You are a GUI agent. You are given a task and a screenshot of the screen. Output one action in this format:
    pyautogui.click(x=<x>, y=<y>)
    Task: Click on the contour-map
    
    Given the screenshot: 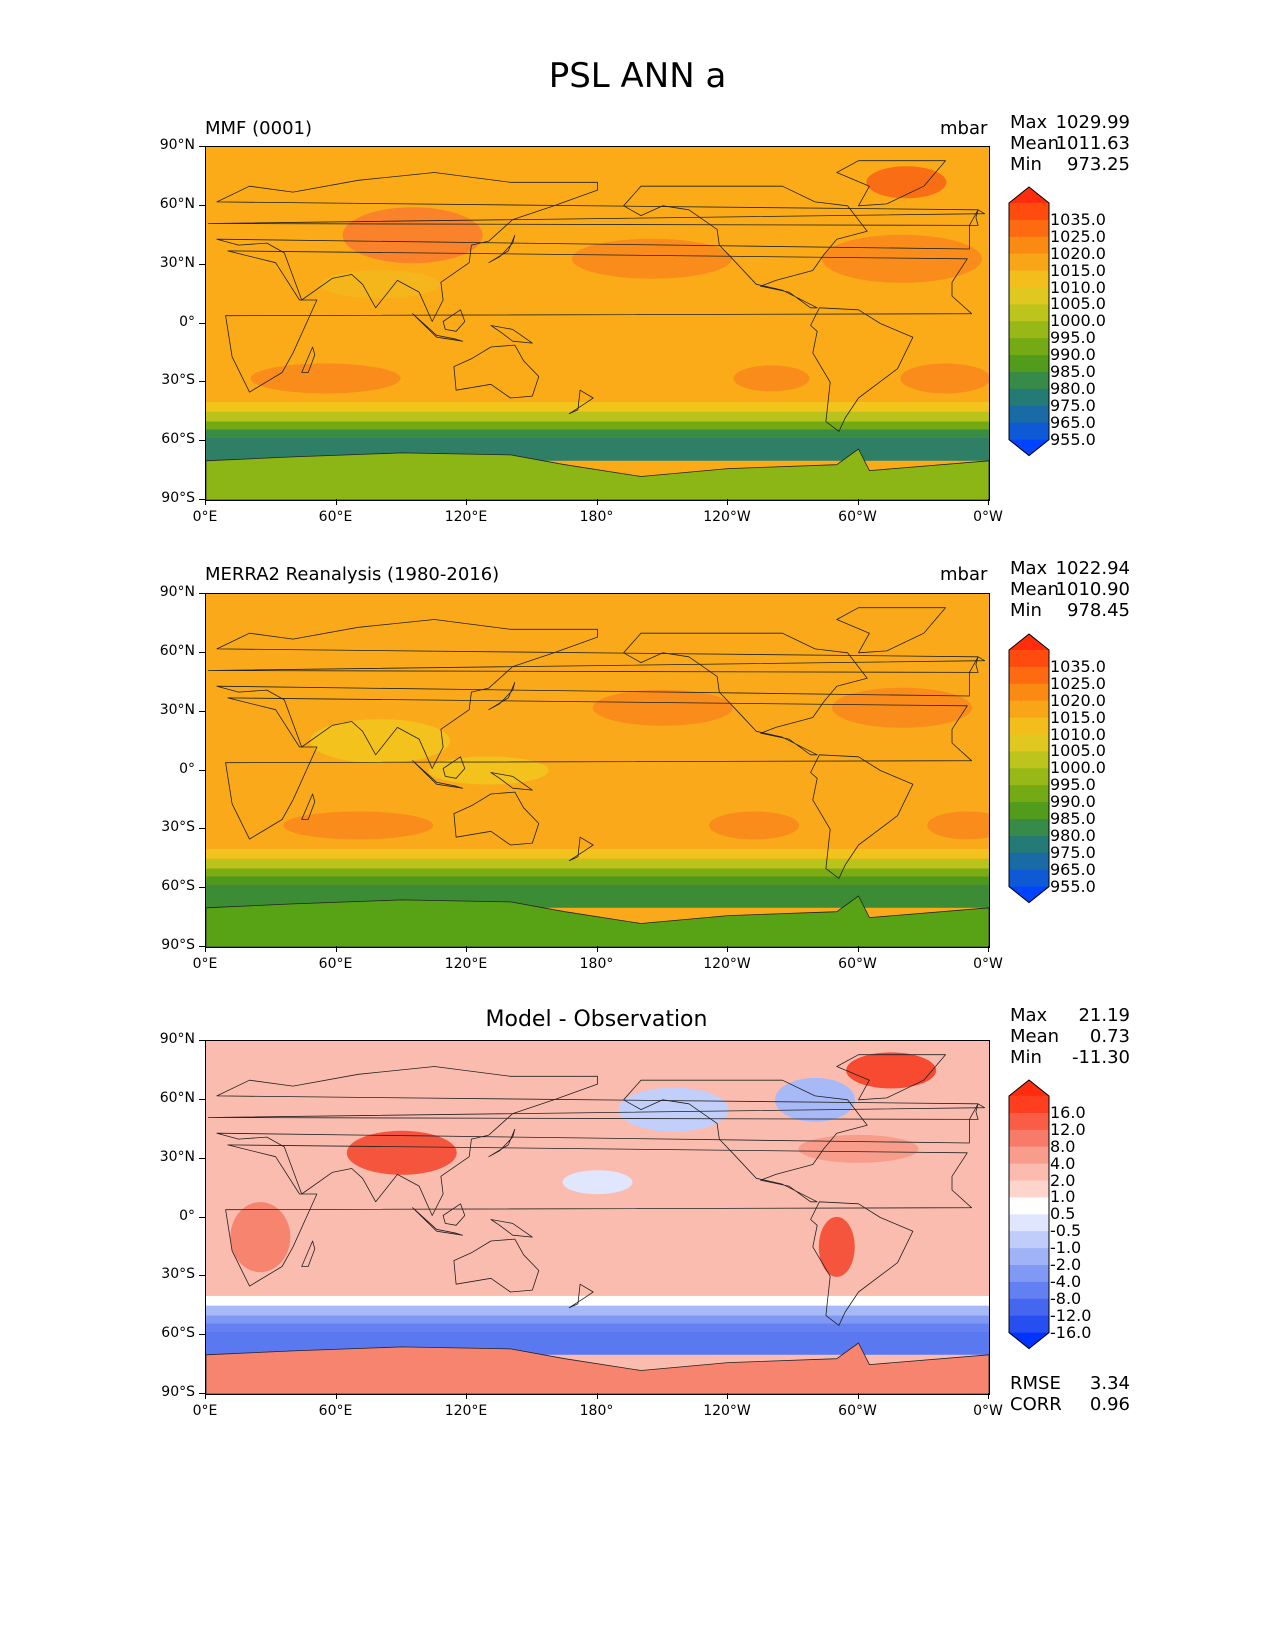 What is the action you would take?
    pyautogui.click(x=597, y=1217)
    